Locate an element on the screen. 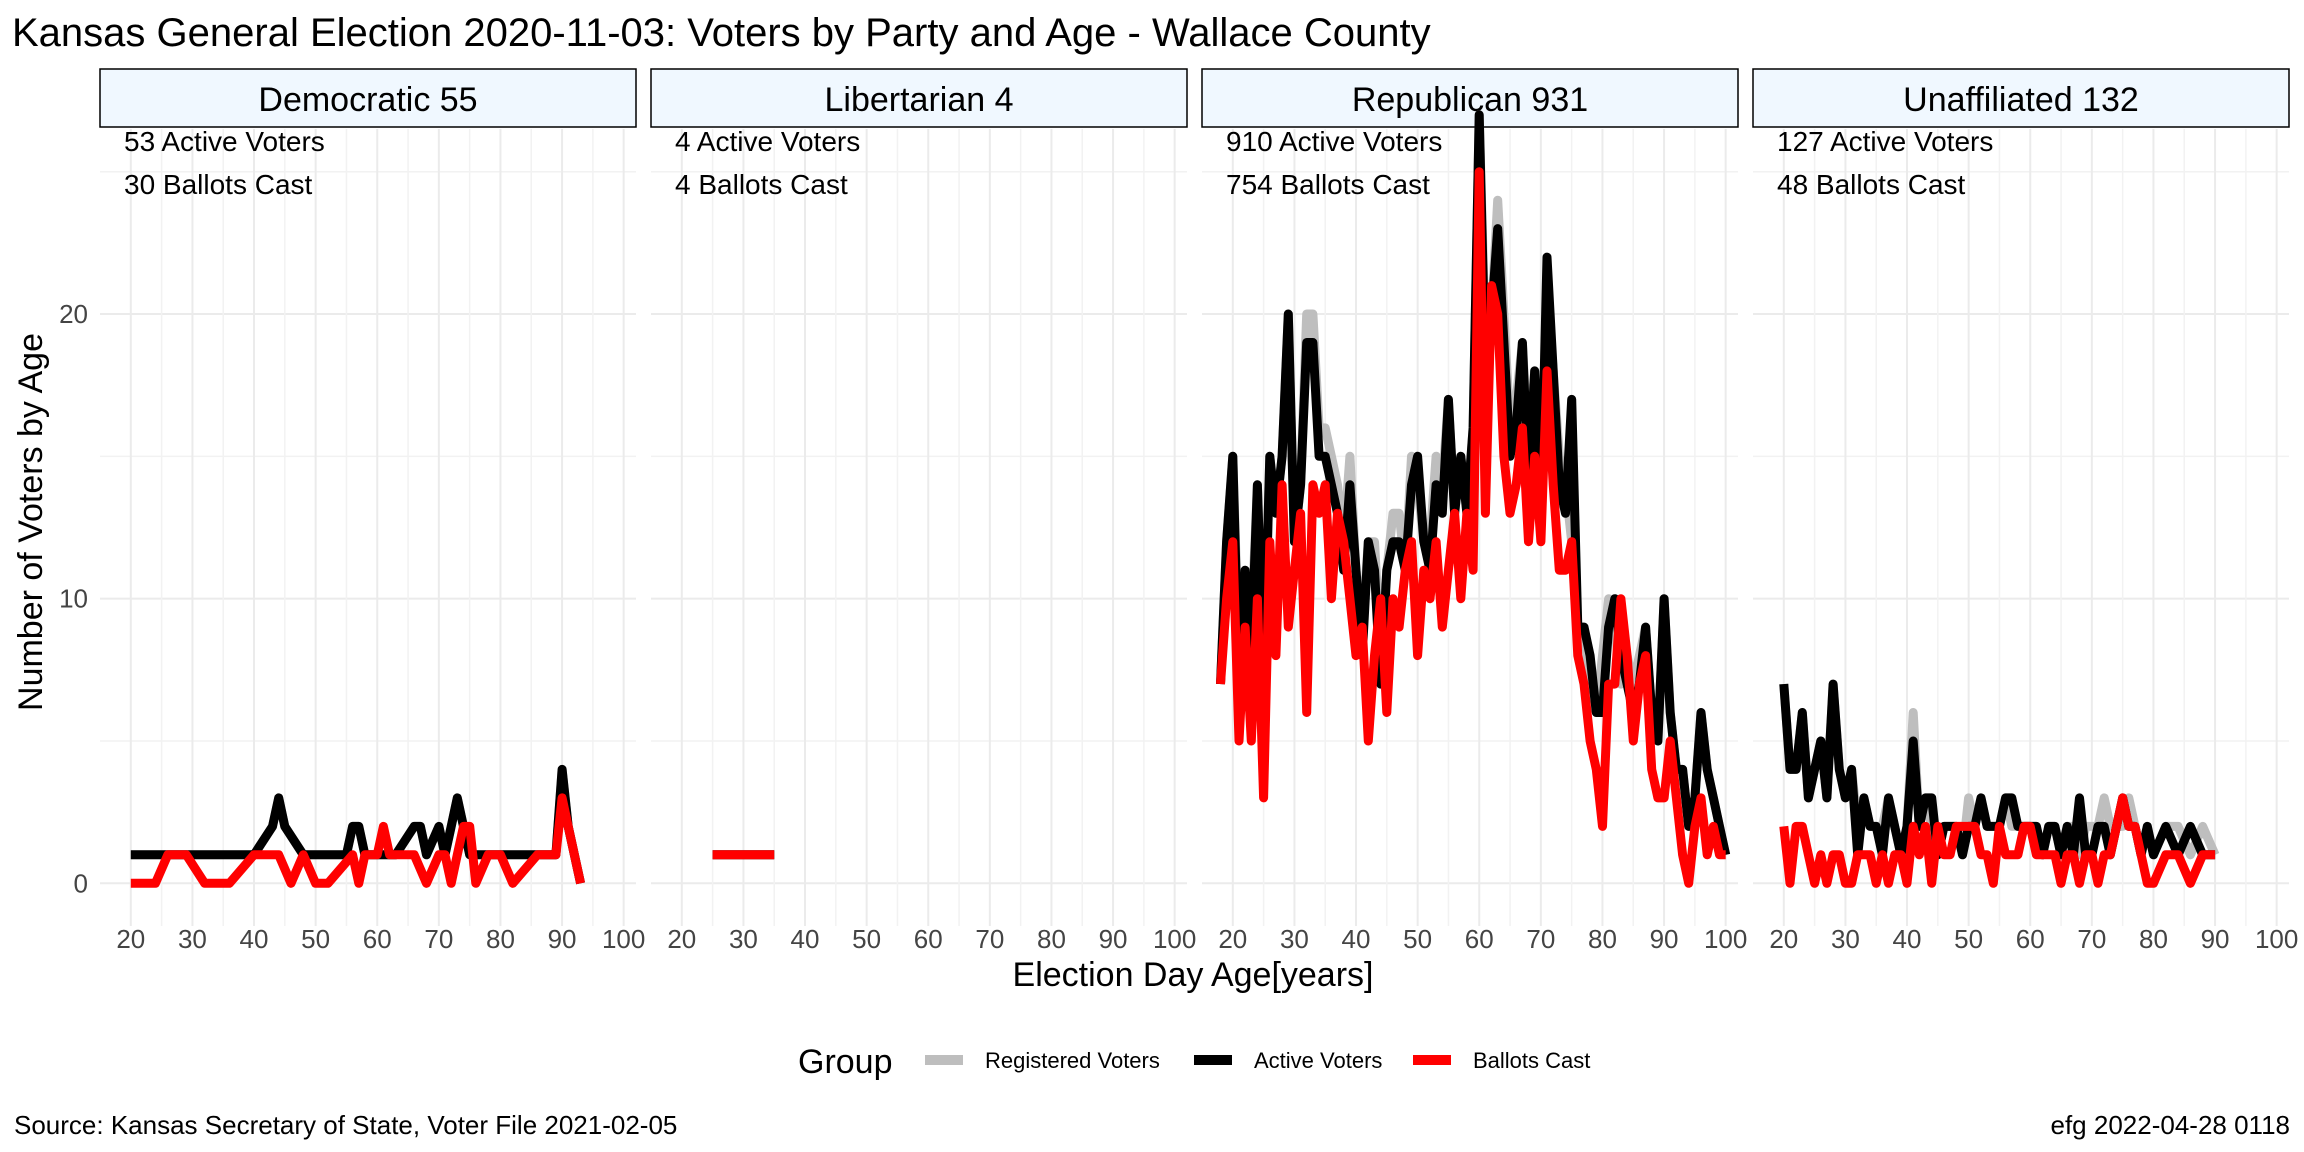 This screenshot has height=1152, width=2304. facet-strip-label: Democratic 55 is located at coordinates (367, 100).